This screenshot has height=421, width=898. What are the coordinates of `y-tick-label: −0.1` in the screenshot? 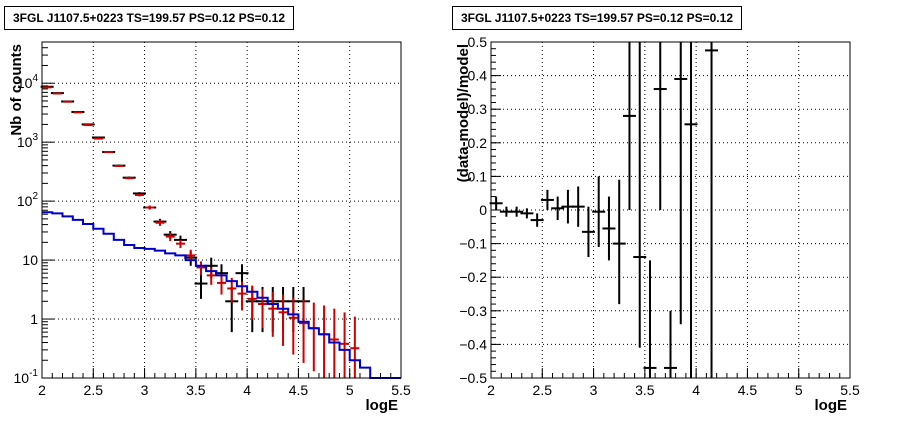 It's located at (473, 244).